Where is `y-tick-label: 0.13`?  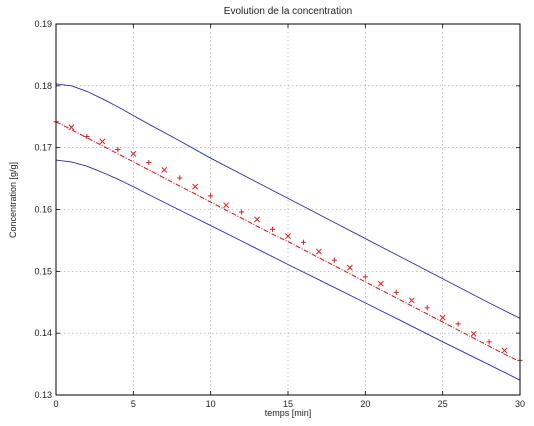
y-tick-label: 0.13 is located at coordinates (43, 395).